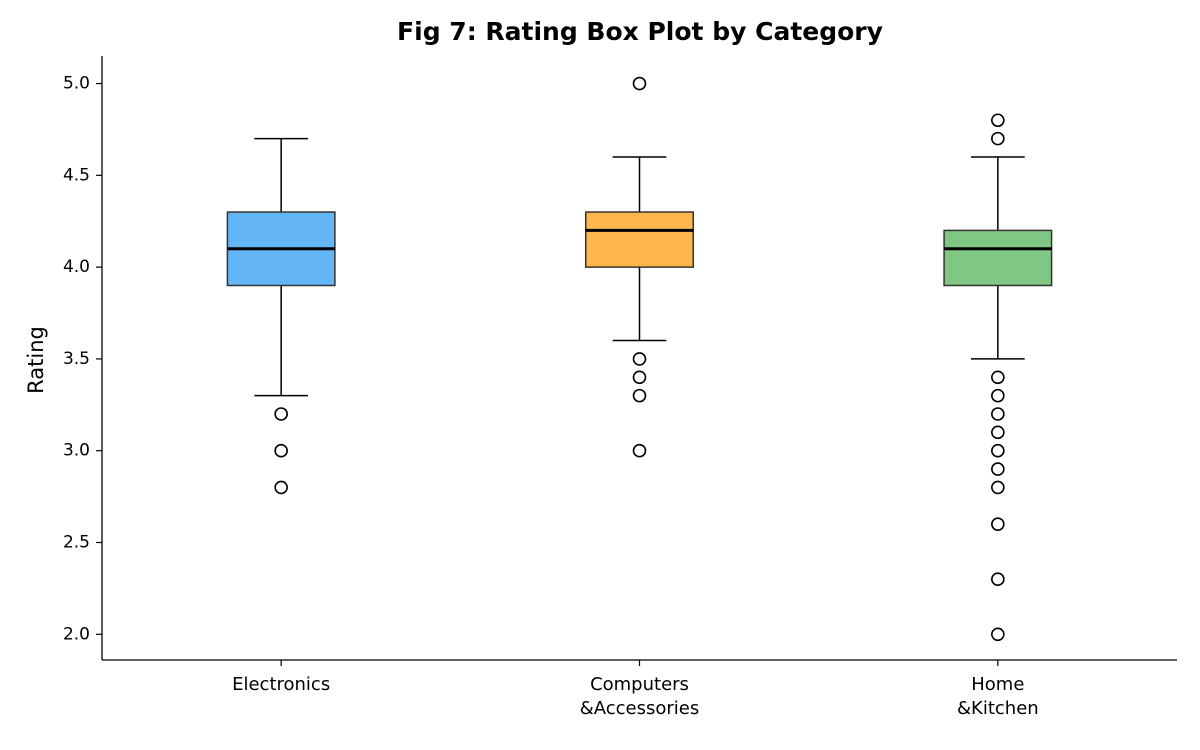 The height and width of the screenshot is (750, 1200). Describe the element at coordinates (76, 359) in the screenshot. I see `y-tick-label: 3.5` at that location.